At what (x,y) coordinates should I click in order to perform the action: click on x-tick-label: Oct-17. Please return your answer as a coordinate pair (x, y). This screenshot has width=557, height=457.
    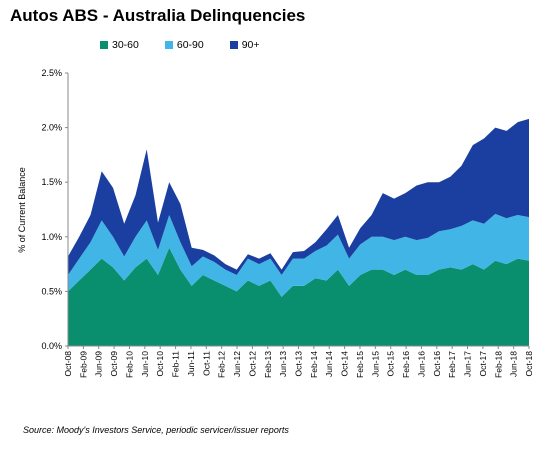
    Looking at the image, I should click on (483, 364).